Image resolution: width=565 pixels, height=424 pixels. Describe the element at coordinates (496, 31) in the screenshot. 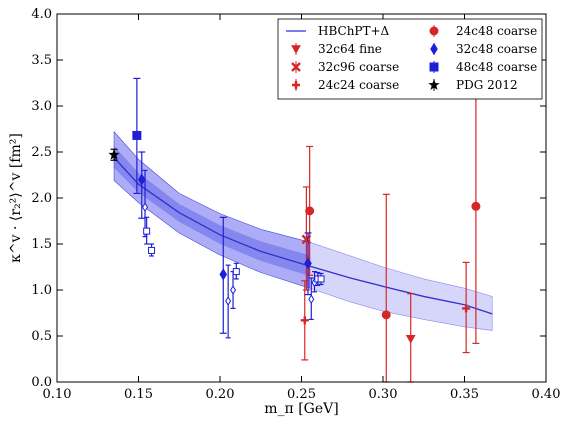

I see `legend-label: 24c48 coarse` at that location.